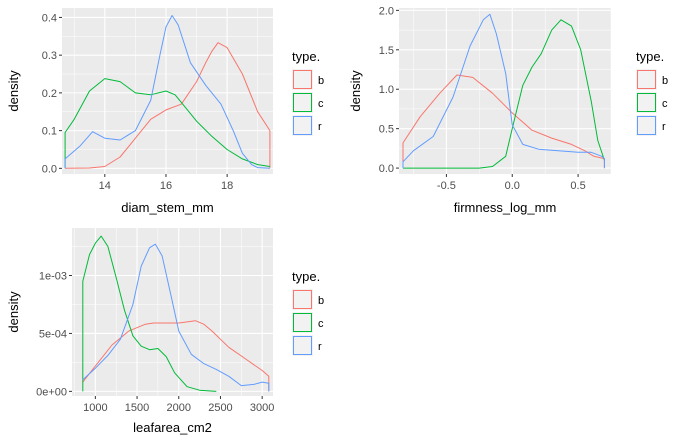 The width and height of the screenshot is (683, 442). I want to click on y-tick-label: 0.1, so click(49, 132).